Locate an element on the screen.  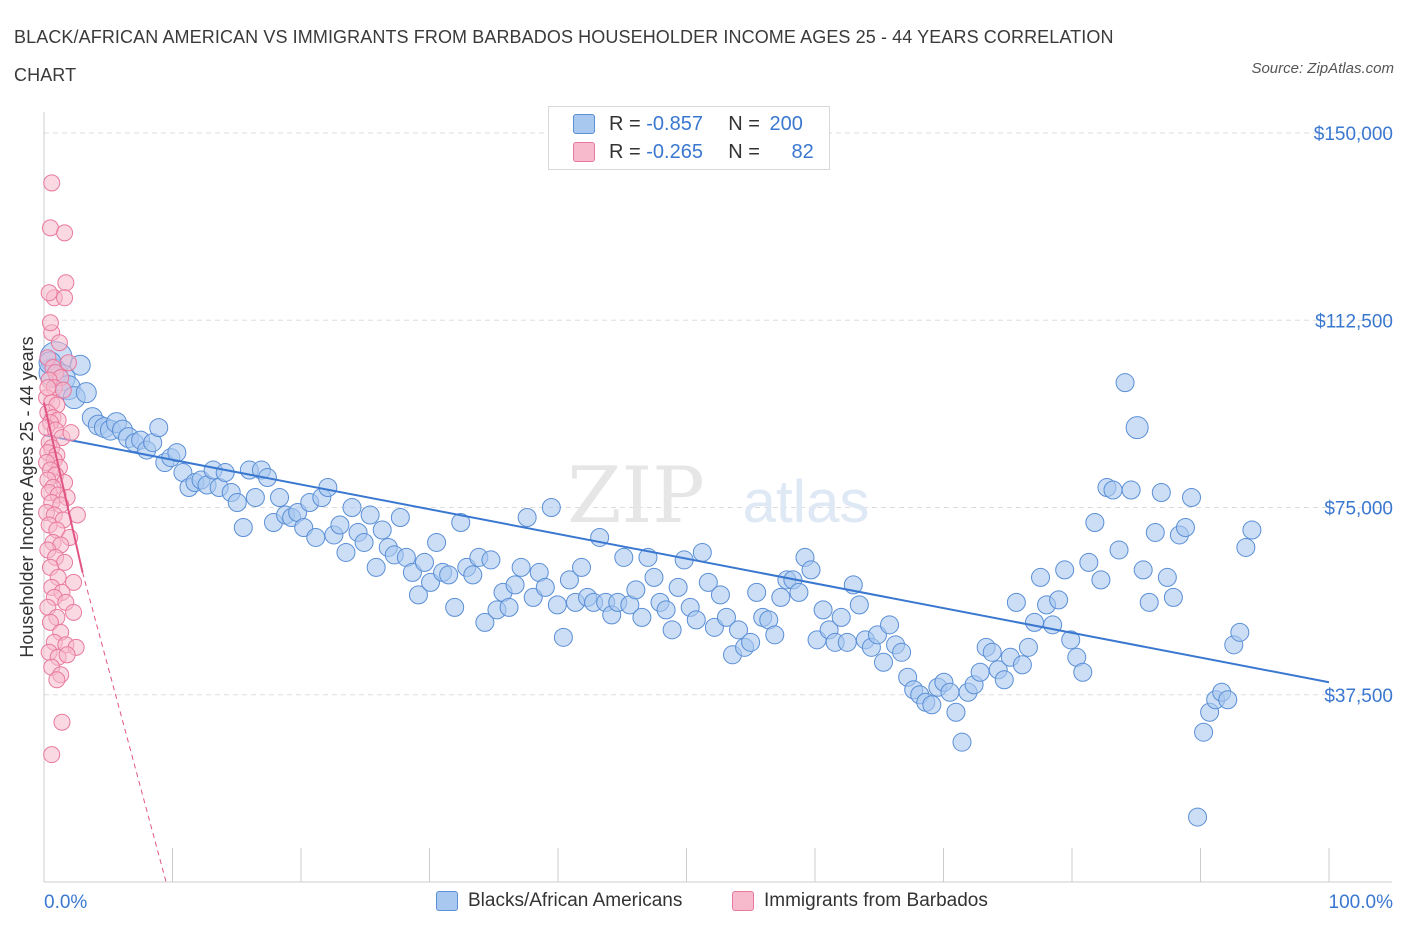
x-tick-label: 100.0% is located at coordinates (1361, 902).